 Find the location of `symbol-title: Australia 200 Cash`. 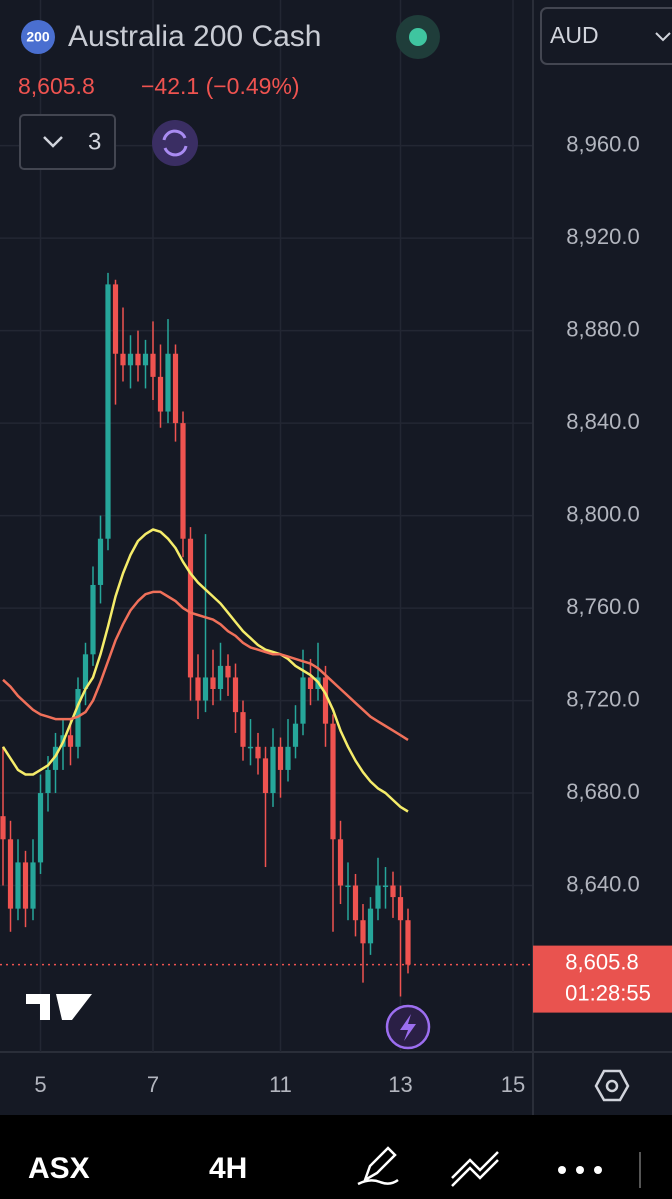

symbol-title: Australia 200 Cash is located at coordinates (194, 36).